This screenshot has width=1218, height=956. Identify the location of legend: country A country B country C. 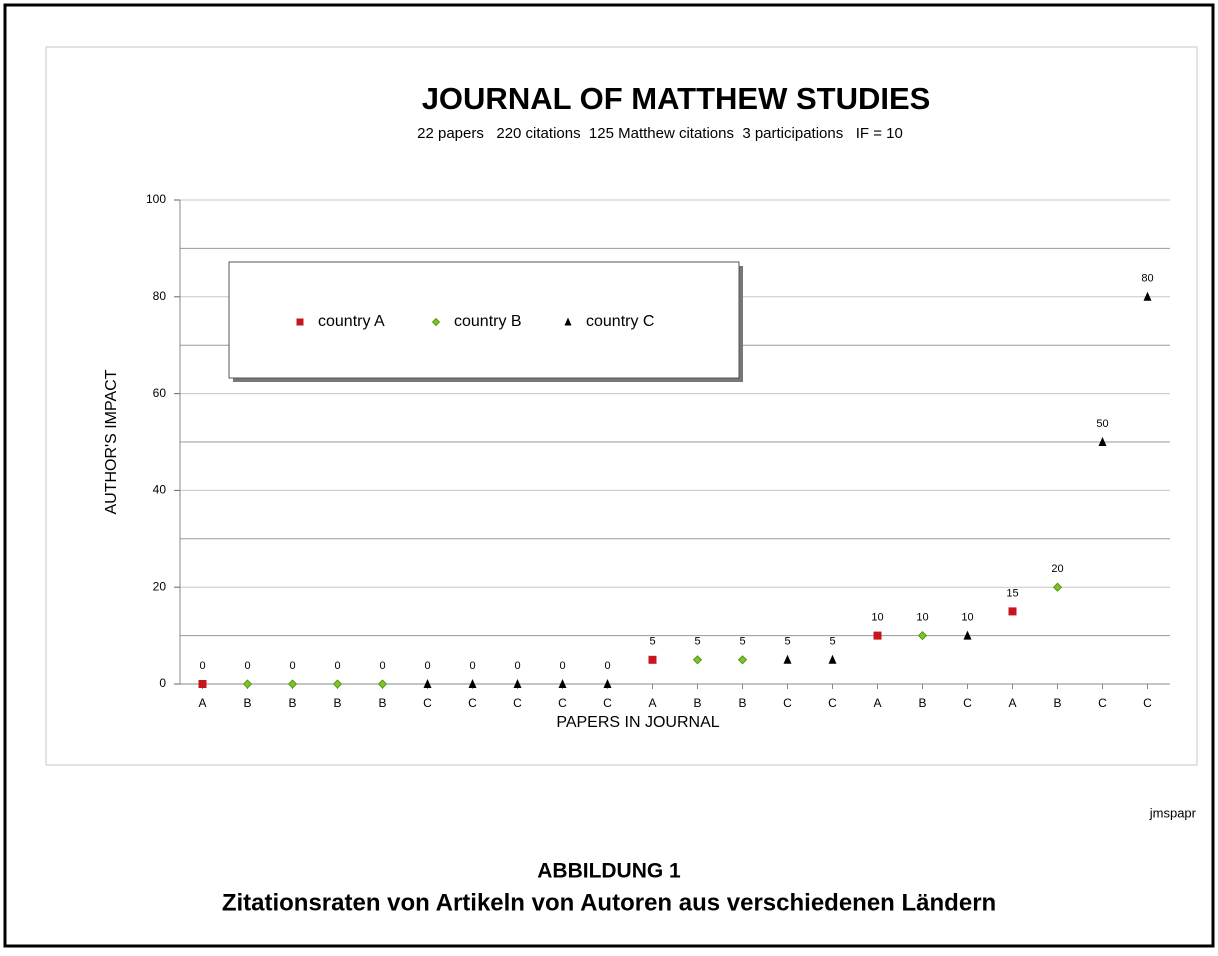
(485, 321).